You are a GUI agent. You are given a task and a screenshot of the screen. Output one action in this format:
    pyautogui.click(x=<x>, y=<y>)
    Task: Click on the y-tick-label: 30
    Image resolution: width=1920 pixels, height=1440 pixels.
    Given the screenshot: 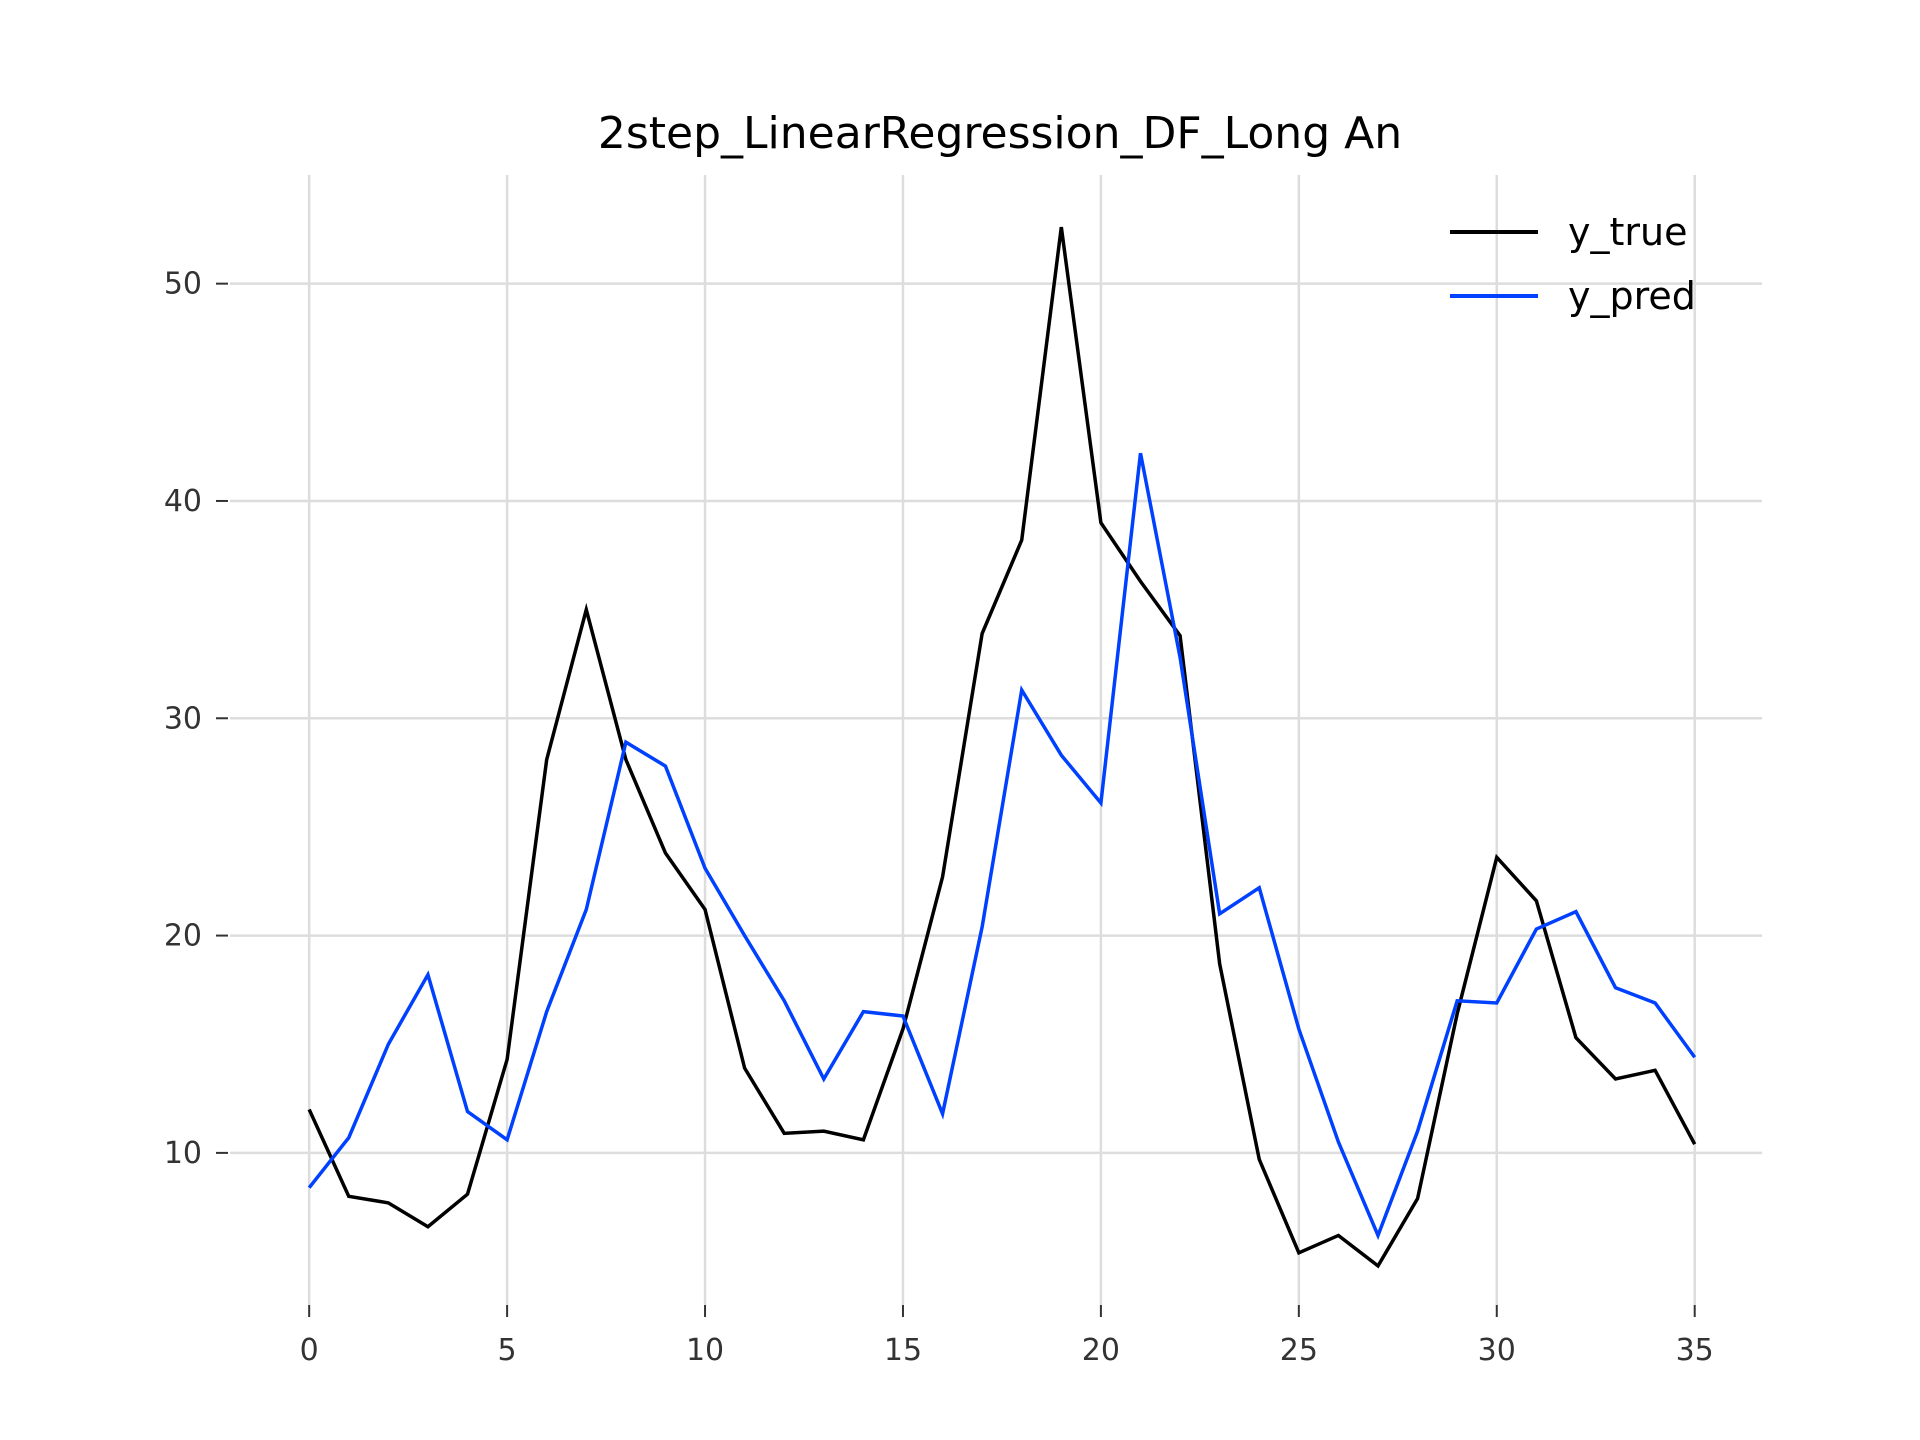 What is the action you would take?
    pyautogui.click(x=183, y=718)
    